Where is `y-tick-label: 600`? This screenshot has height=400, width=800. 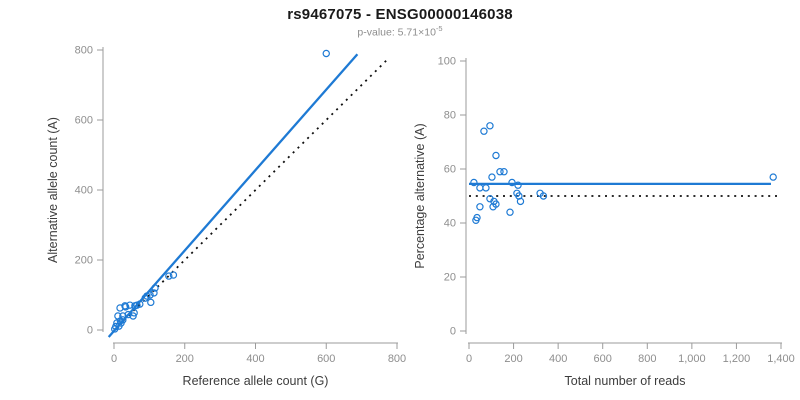 y-tick-label: 600 is located at coordinates (84, 121).